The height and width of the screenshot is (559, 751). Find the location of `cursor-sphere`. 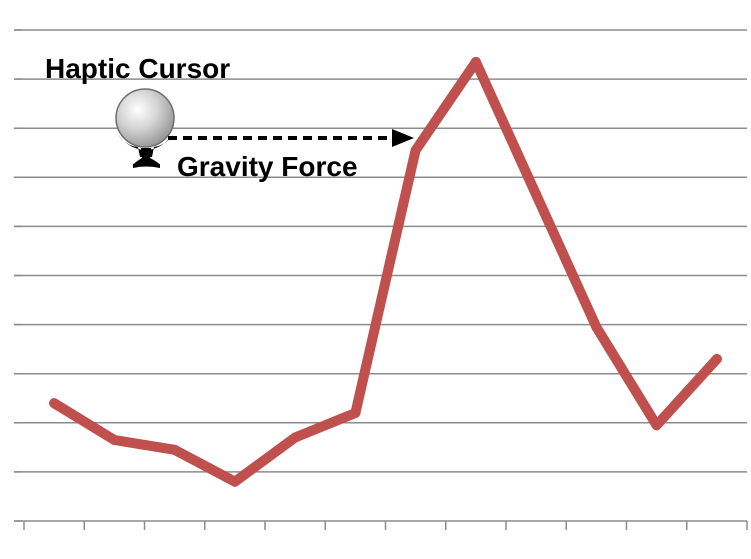

cursor-sphere is located at coordinates (145, 118).